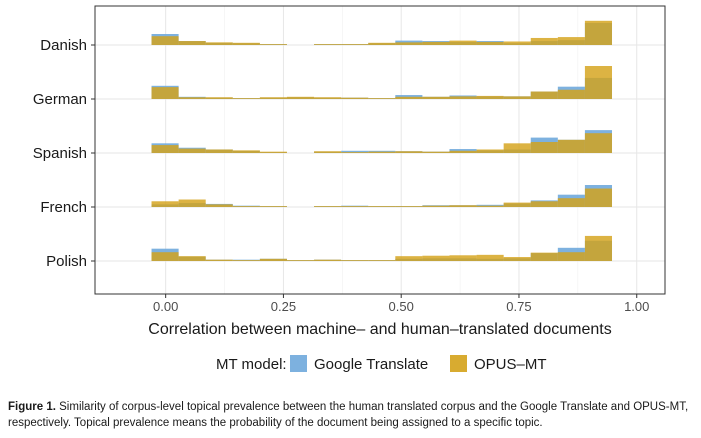  I want to click on legend-swatch-google, so click(298, 363).